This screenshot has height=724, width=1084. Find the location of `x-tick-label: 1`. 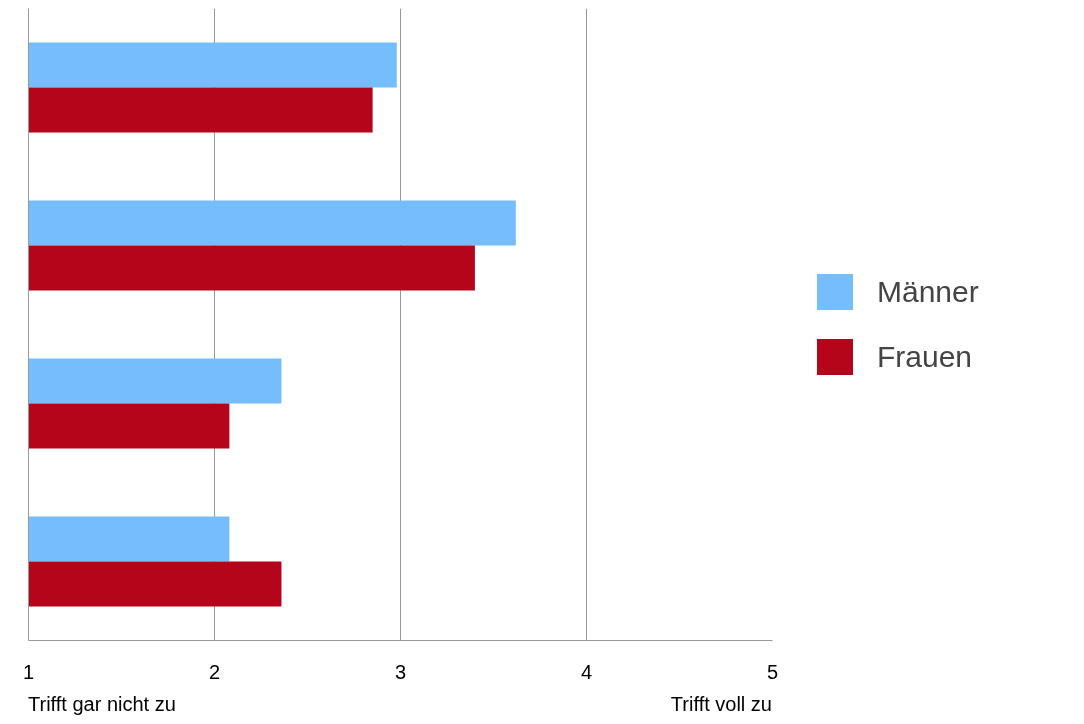

x-tick-label: 1 is located at coordinates (28, 671).